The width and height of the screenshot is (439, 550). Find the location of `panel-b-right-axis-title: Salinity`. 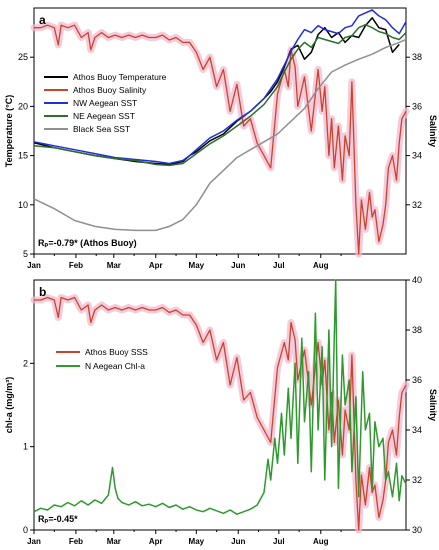

panel-b-right-axis-title: Salinity is located at coordinates (433, 405).